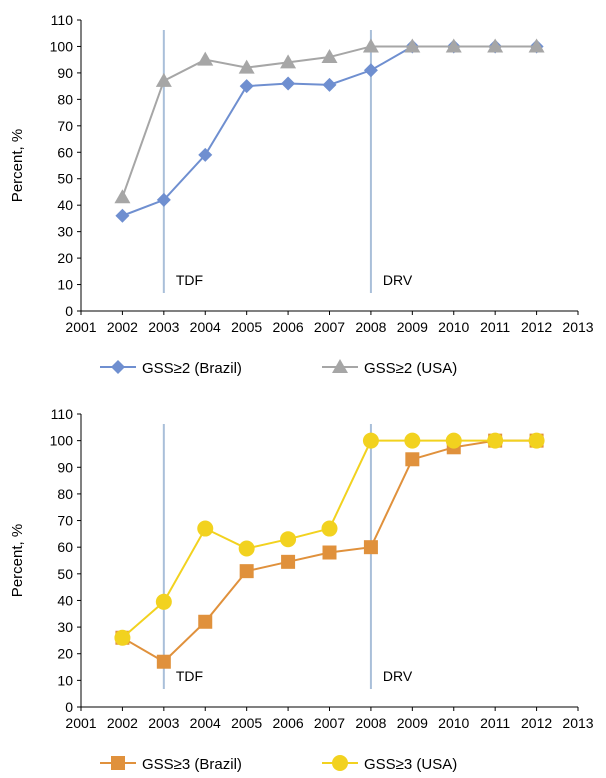 Image resolution: width=606 pixels, height=778 pixels. Describe the element at coordinates (288, 327) in the screenshot. I see `chart-0-x-tick-label: 2006` at that location.